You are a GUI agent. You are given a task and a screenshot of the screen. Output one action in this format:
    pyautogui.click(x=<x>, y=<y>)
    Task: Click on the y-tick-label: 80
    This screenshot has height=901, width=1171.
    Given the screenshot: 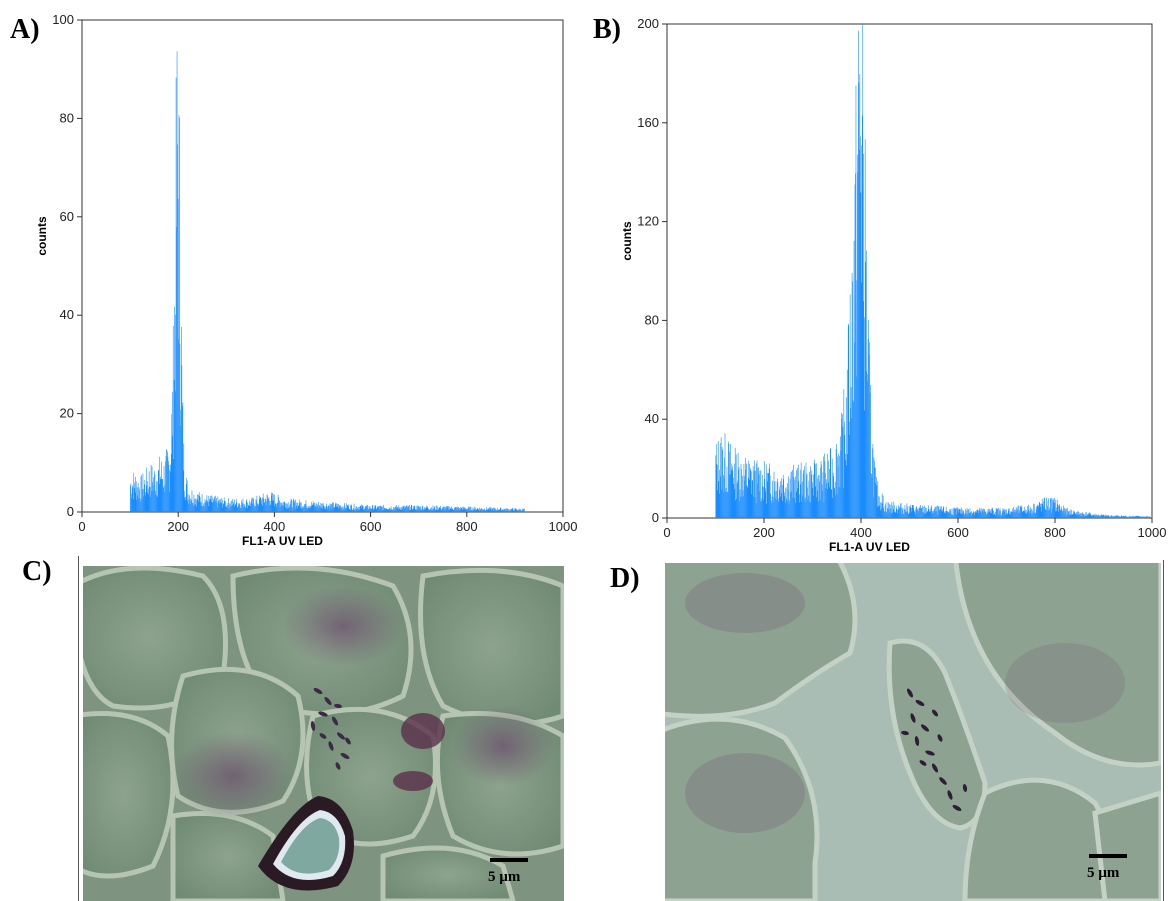 What is the action you would take?
    pyautogui.click(x=652, y=319)
    